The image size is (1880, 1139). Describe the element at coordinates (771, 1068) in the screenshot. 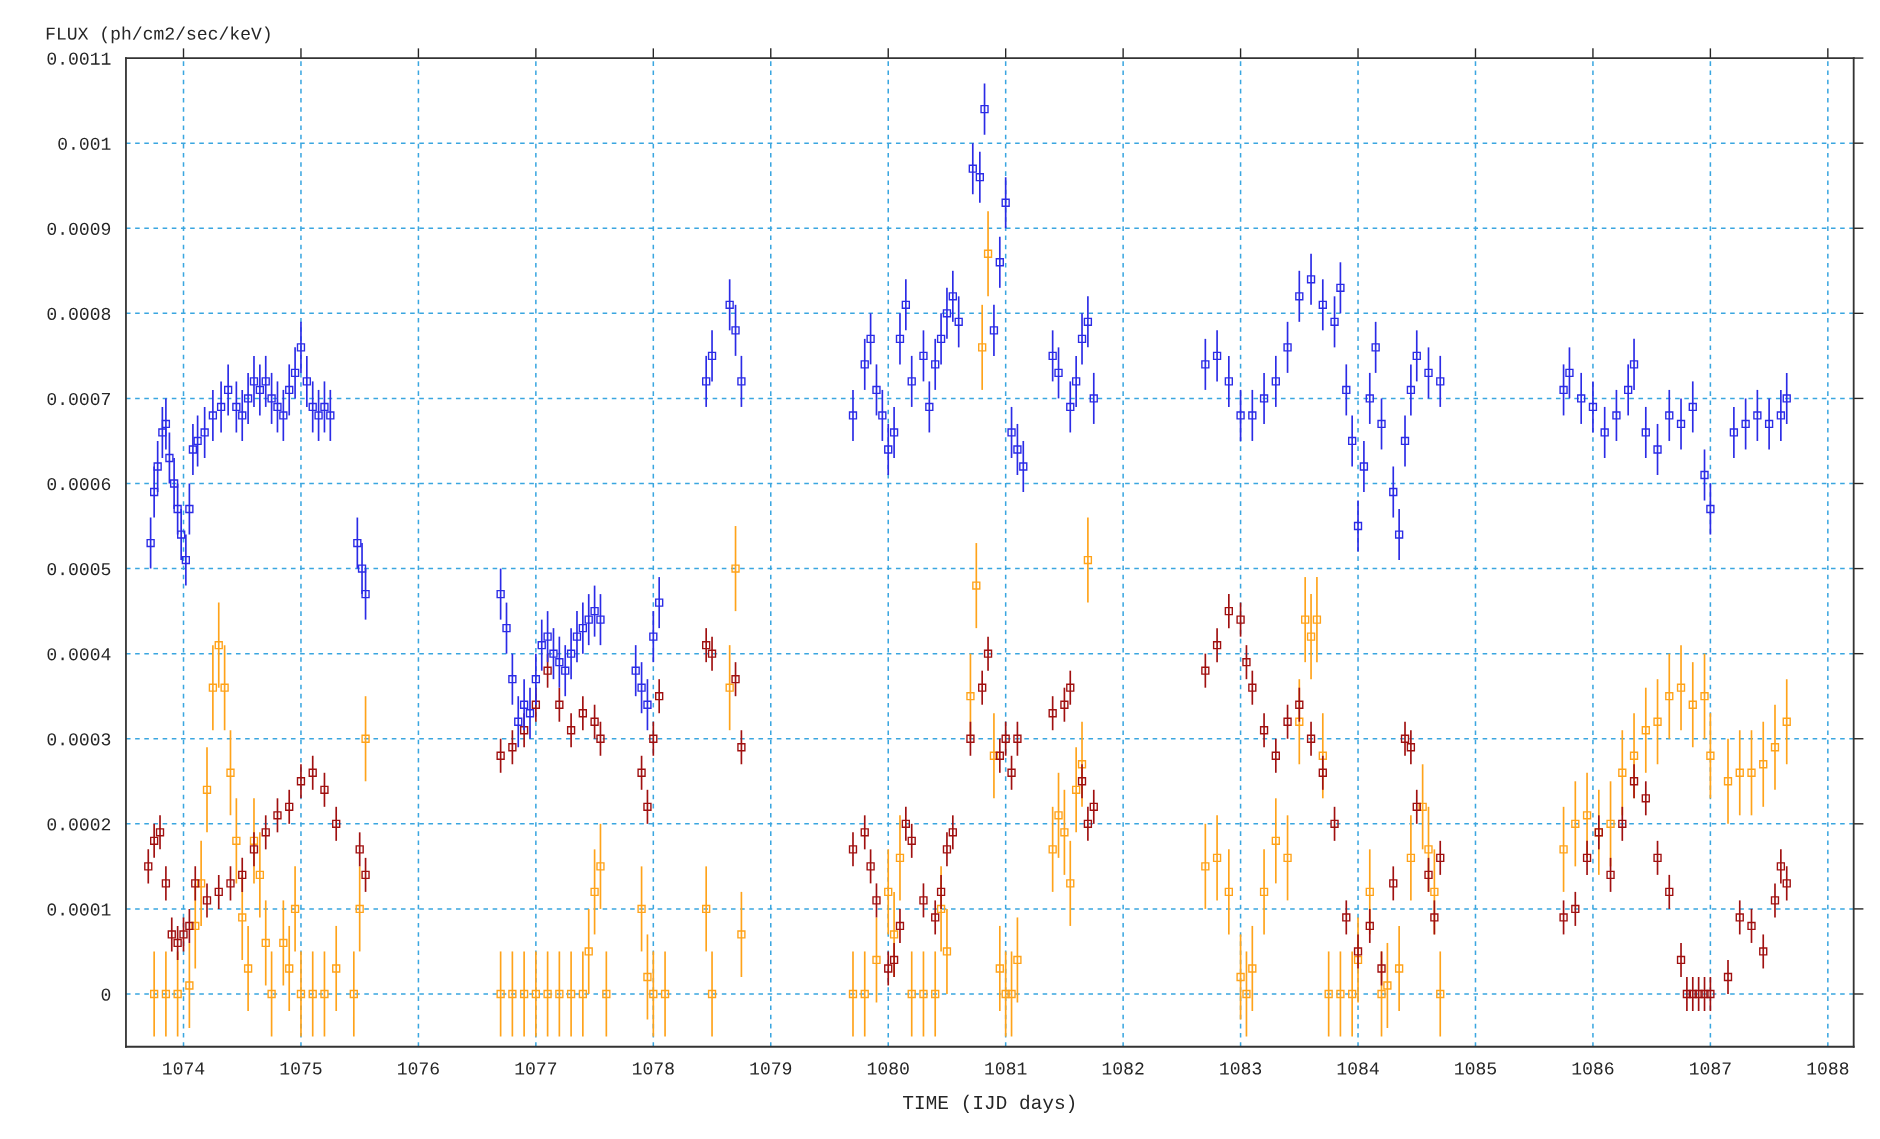

I see `x-tick-label: 1079` at that location.